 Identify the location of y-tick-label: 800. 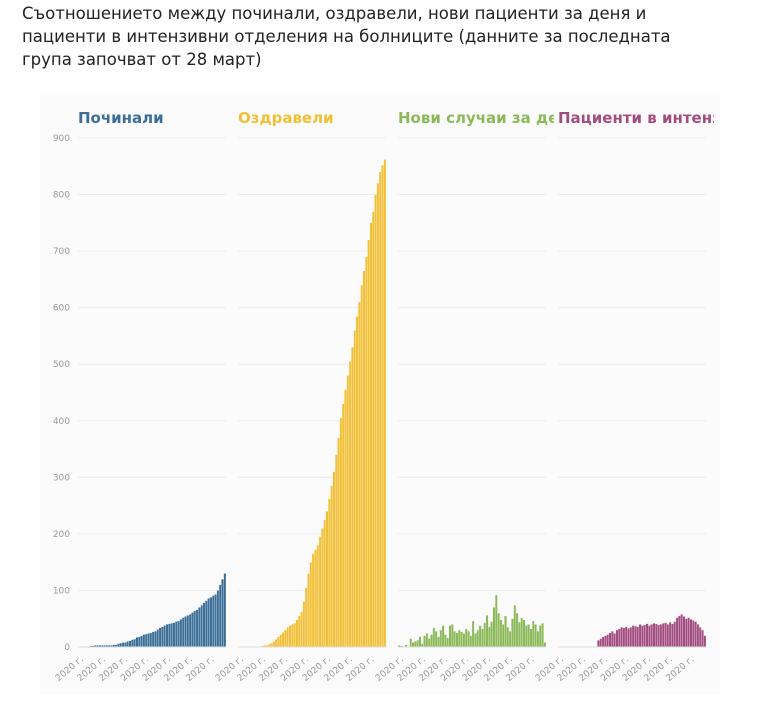
(61, 196).